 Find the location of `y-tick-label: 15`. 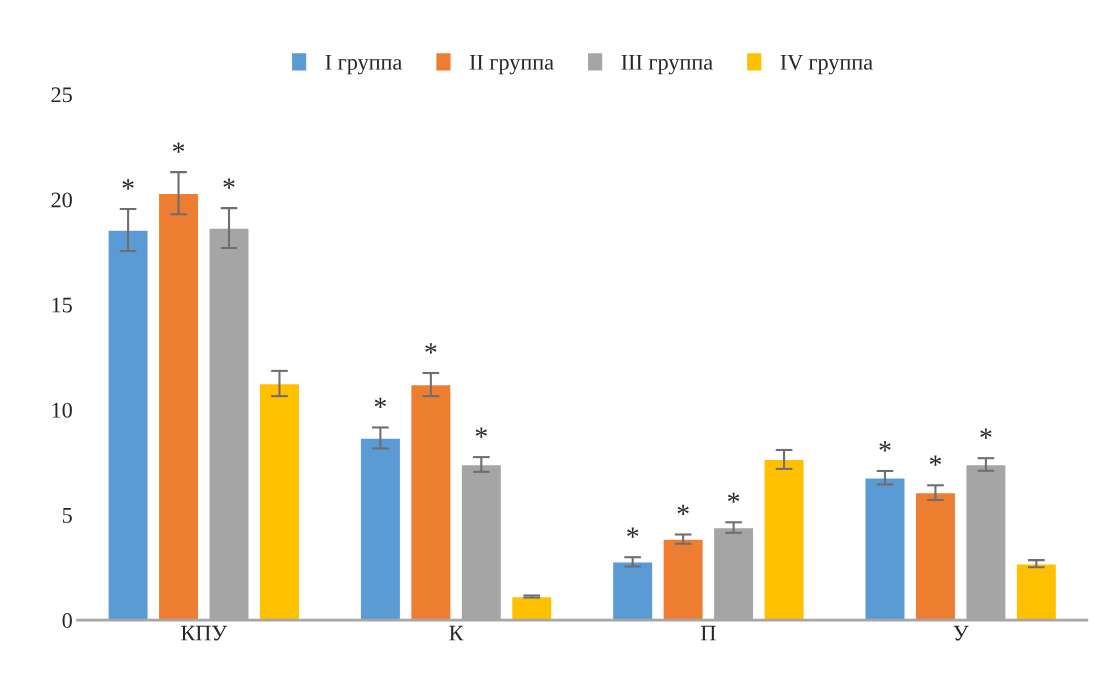

y-tick-label: 15 is located at coordinates (62, 305).